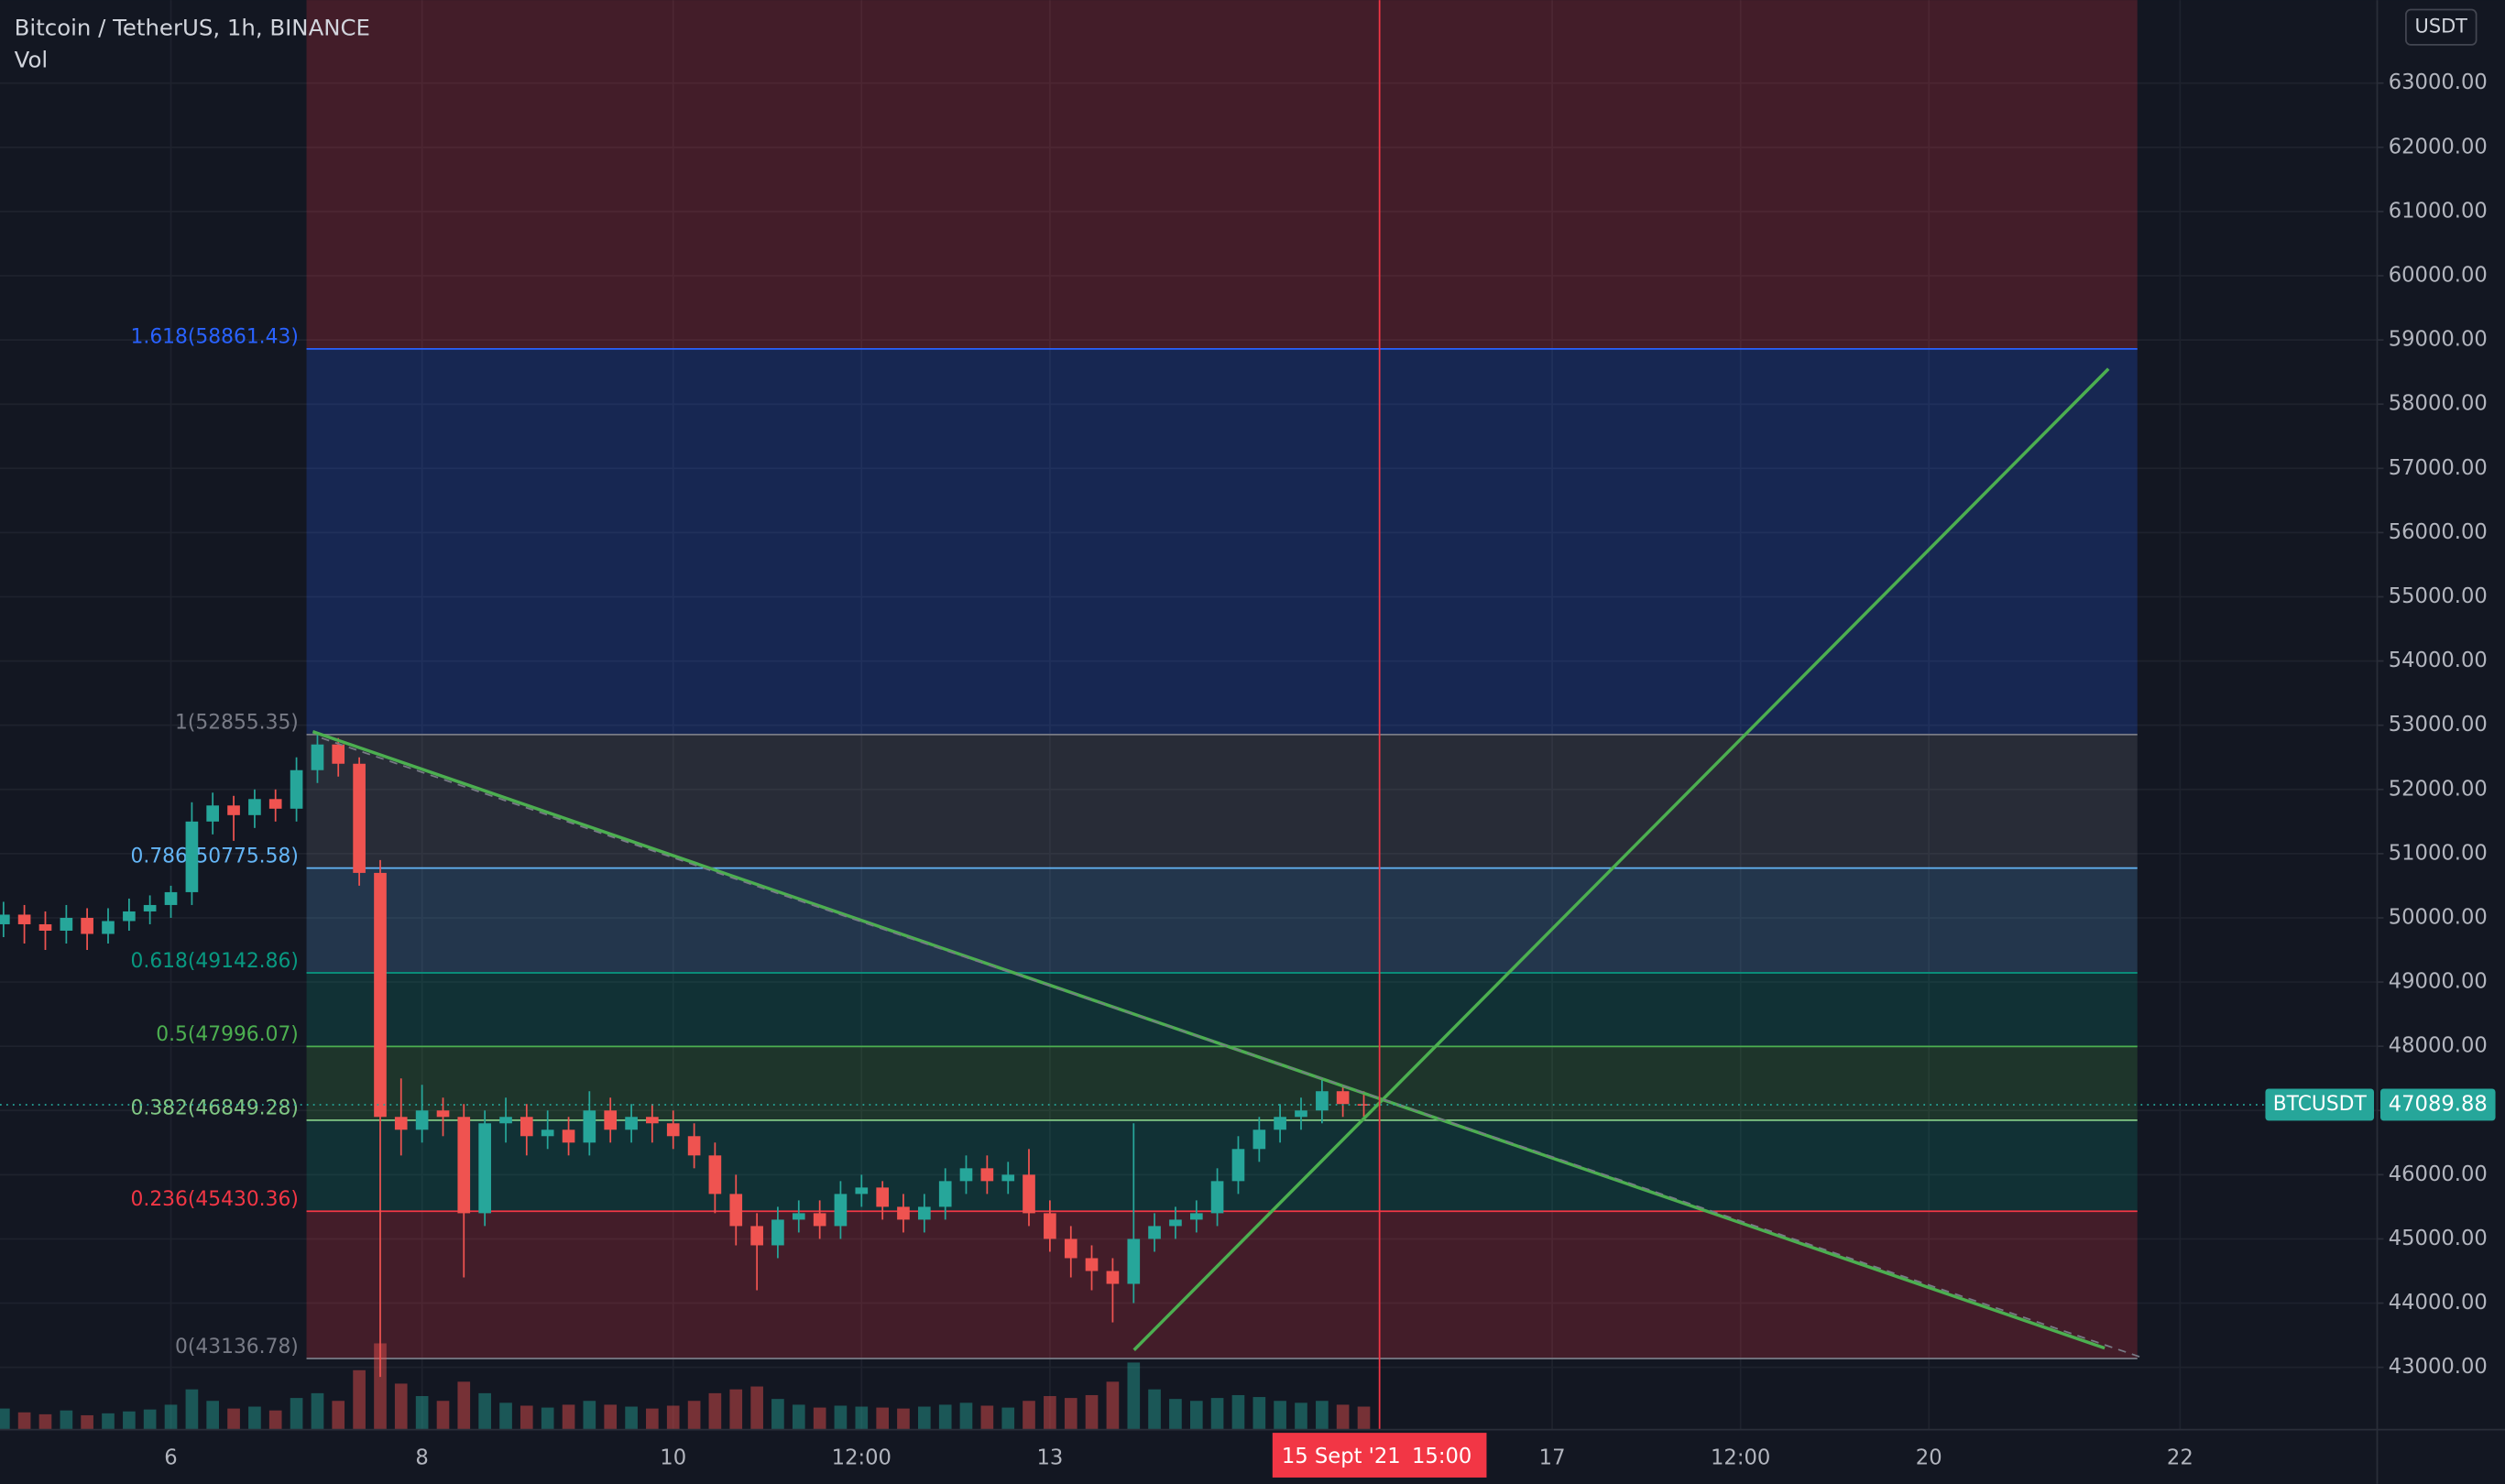 This screenshot has height=1484, width=2505. Describe the element at coordinates (2437, 1104) in the screenshot. I see `price-tag` at that location.